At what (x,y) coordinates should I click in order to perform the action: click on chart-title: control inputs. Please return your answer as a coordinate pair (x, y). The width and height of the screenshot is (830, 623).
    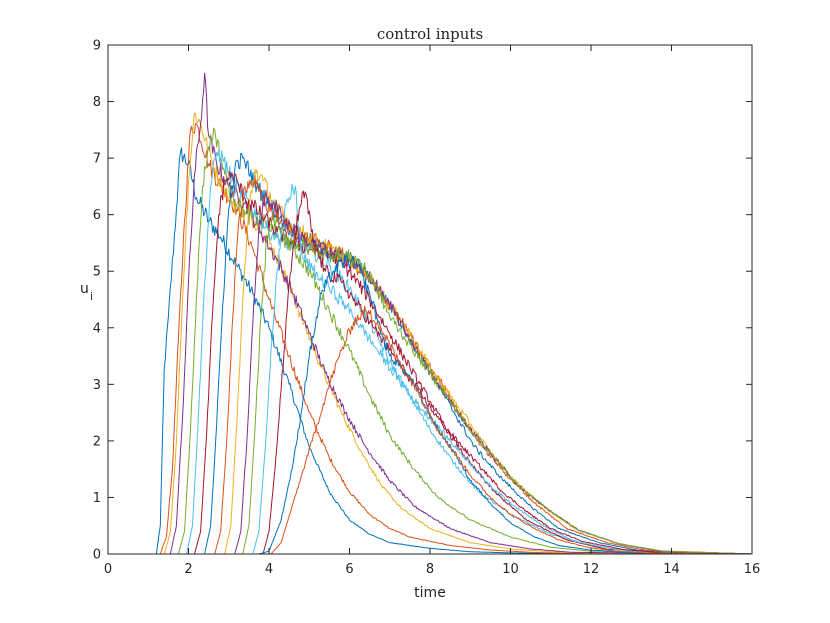
    Looking at the image, I should click on (430, 34).